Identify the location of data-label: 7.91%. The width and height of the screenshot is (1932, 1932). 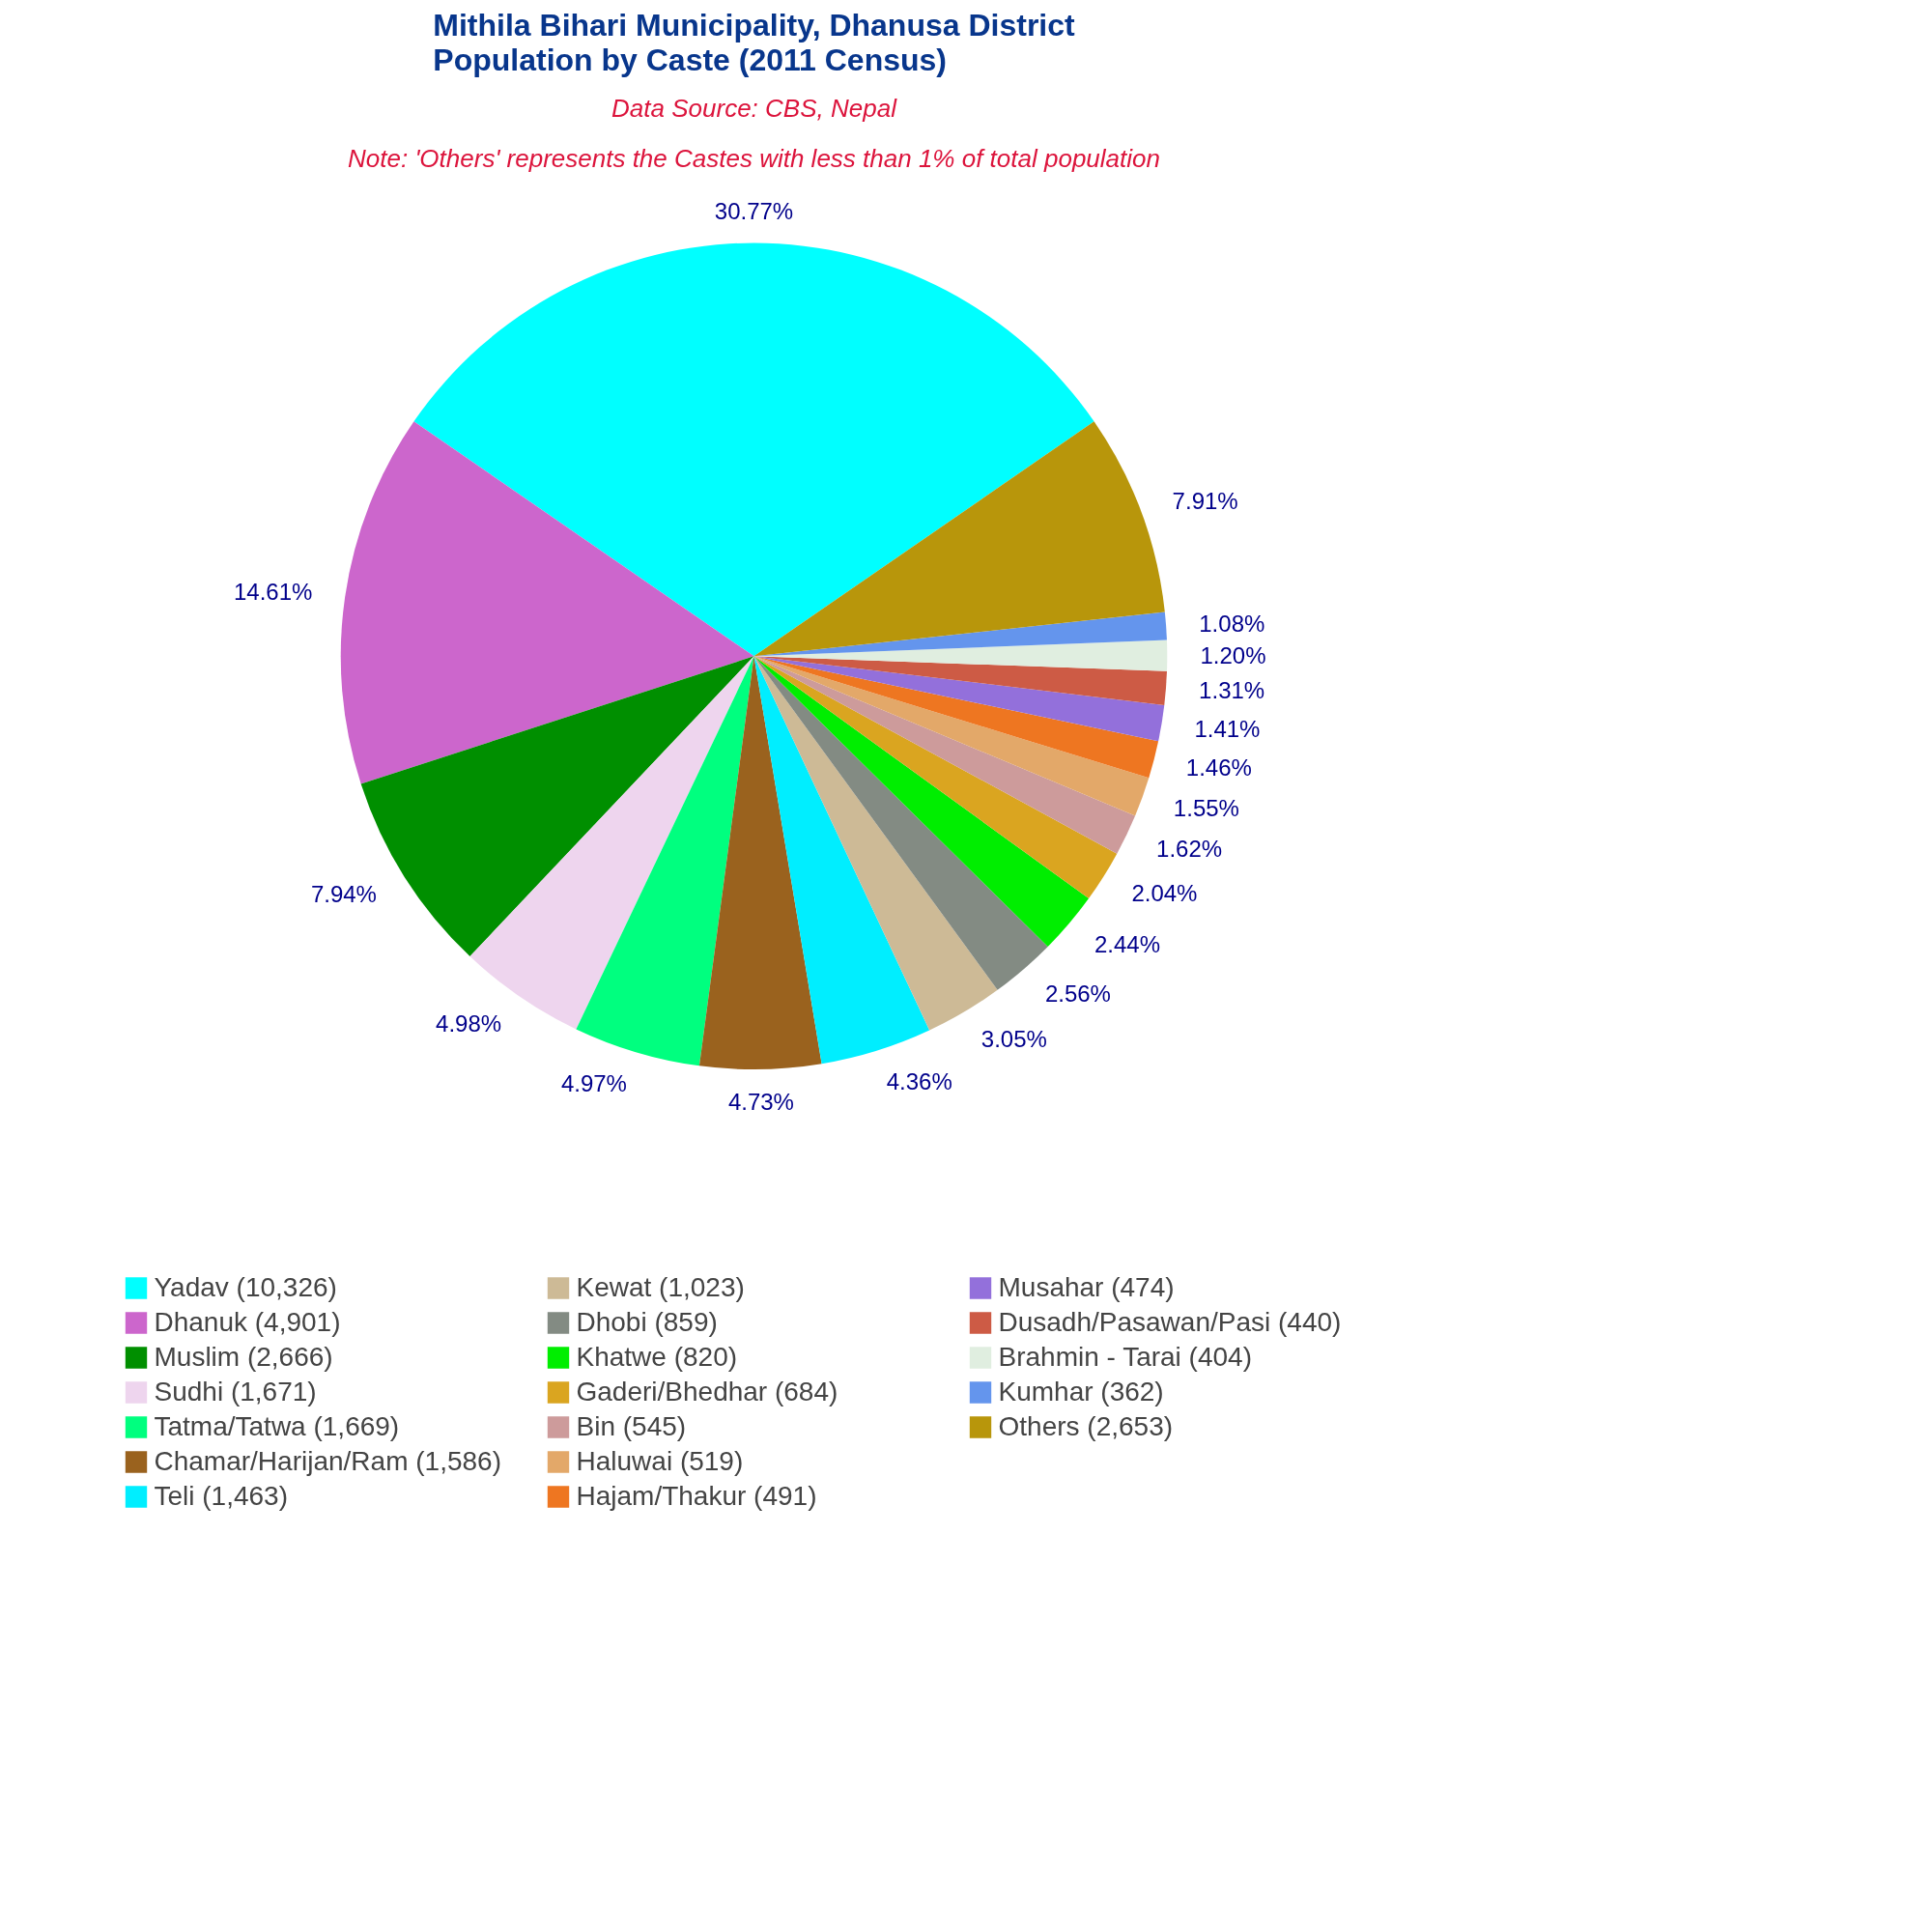
(1205, 502).